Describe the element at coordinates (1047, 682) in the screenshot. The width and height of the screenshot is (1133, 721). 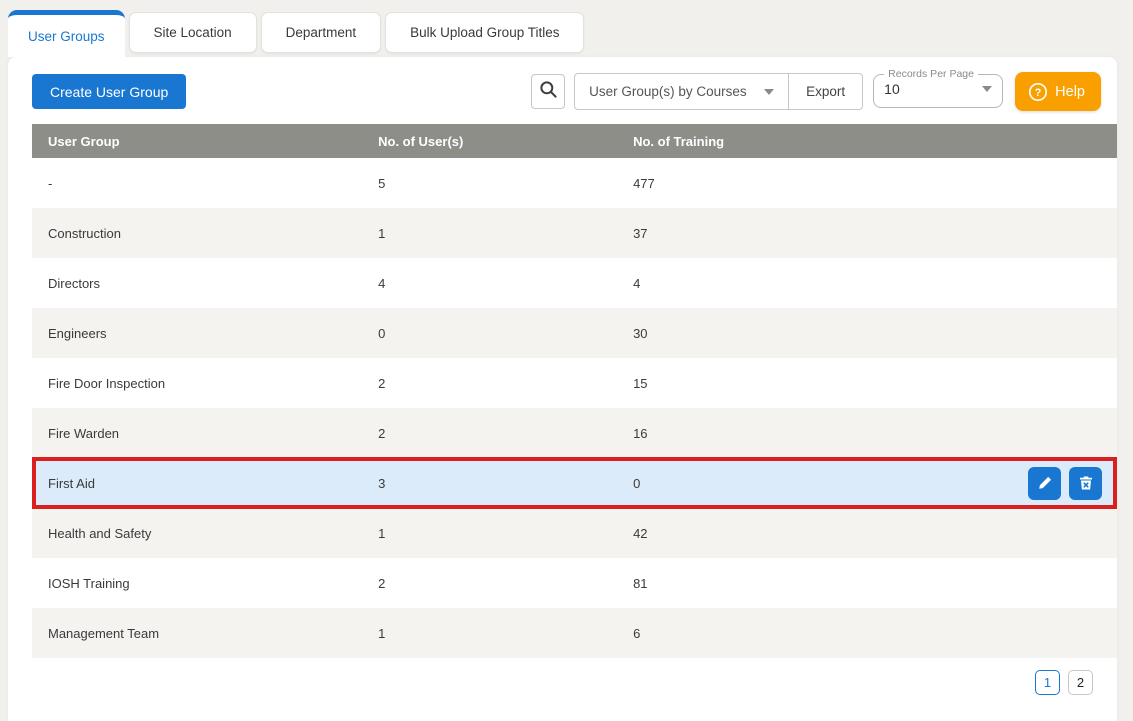
I see `page-button-1: 1` at that location.